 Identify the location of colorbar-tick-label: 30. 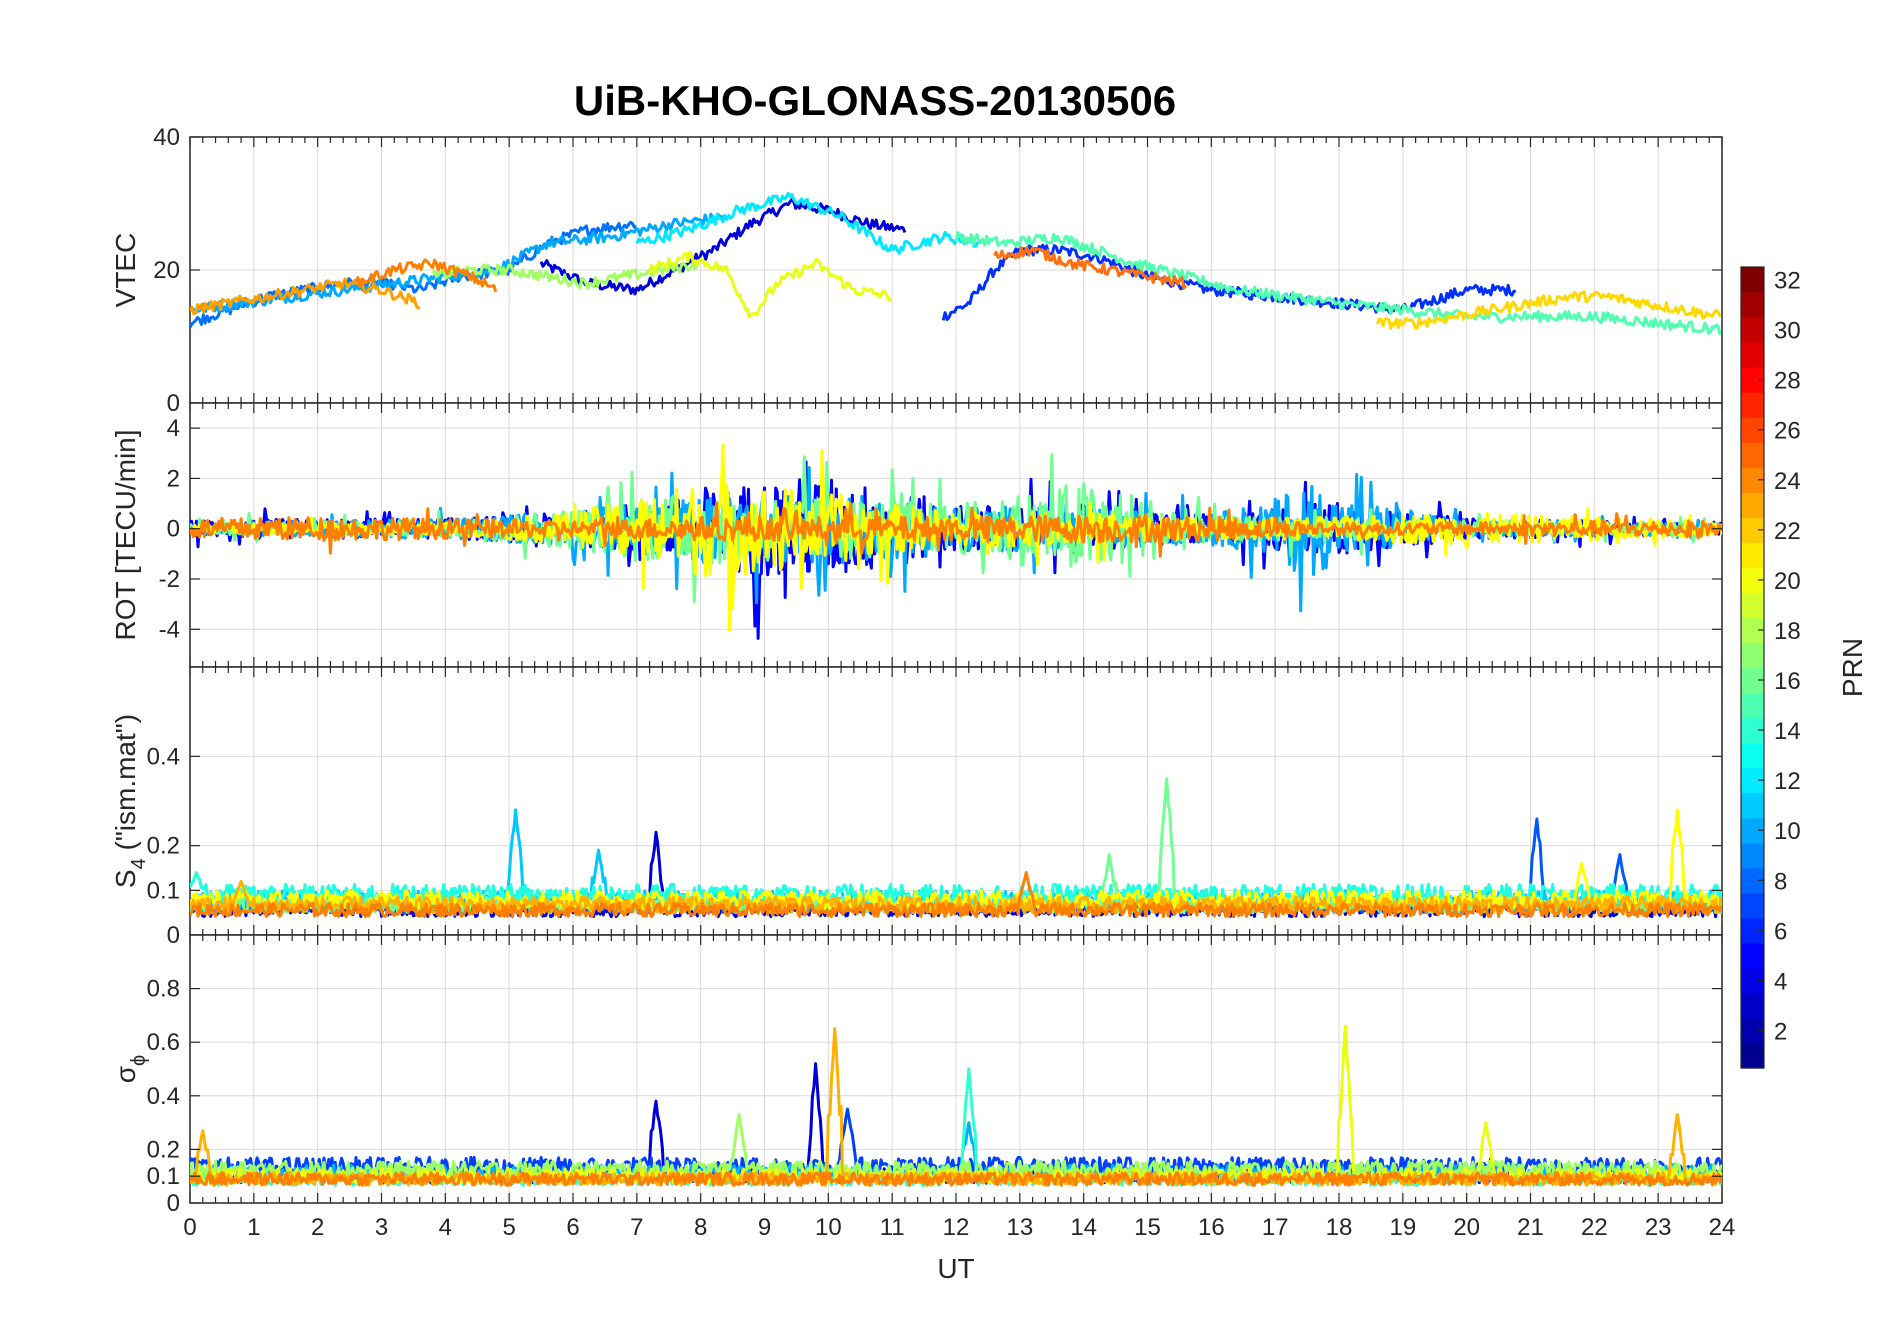
(1787, 331).